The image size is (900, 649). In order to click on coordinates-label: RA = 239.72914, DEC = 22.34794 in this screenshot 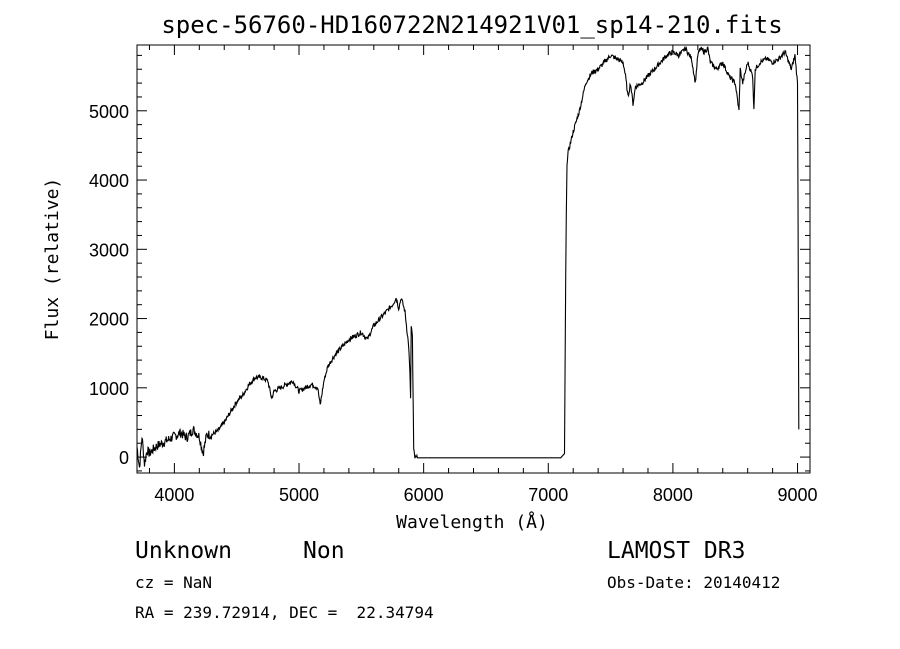, I will do `click(284, 612)`.